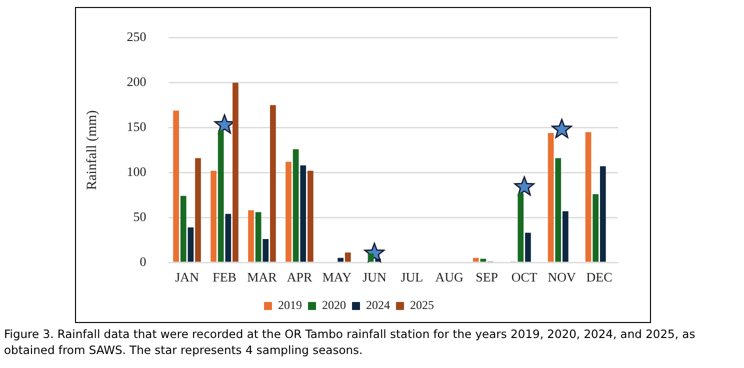 The height and width of the screenshot is (368, 744). I want to click on y-tick-label: 200, so click(136, 82).